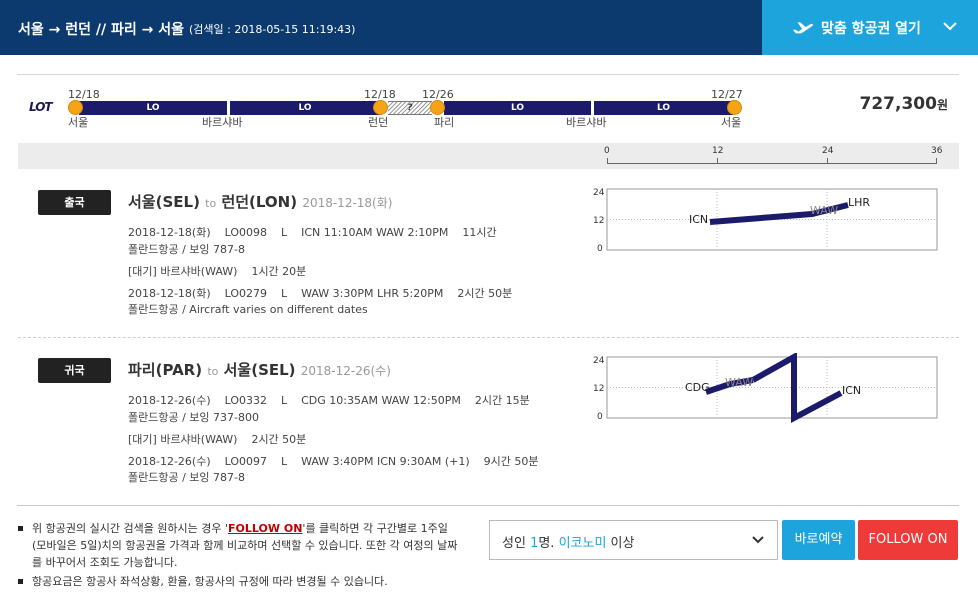 The width and height of the screenshot is (978, 607). I want to click on route-title: 서울 → 런던 // 파리 → 서울, so click(101, 30).